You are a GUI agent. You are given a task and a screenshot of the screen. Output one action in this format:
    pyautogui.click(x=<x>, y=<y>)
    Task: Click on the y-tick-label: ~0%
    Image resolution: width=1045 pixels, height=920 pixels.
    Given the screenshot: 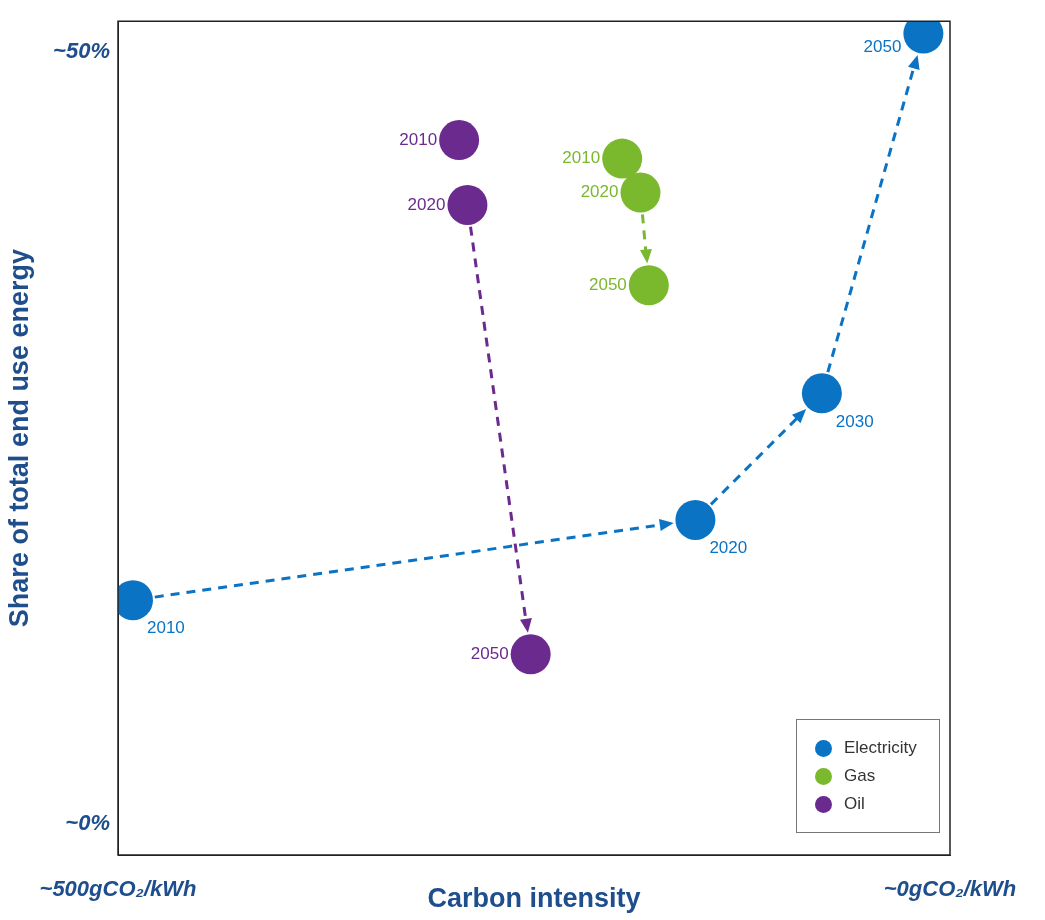 What is the action you would take?
    pyautogui.click(x=87, y=823)
    